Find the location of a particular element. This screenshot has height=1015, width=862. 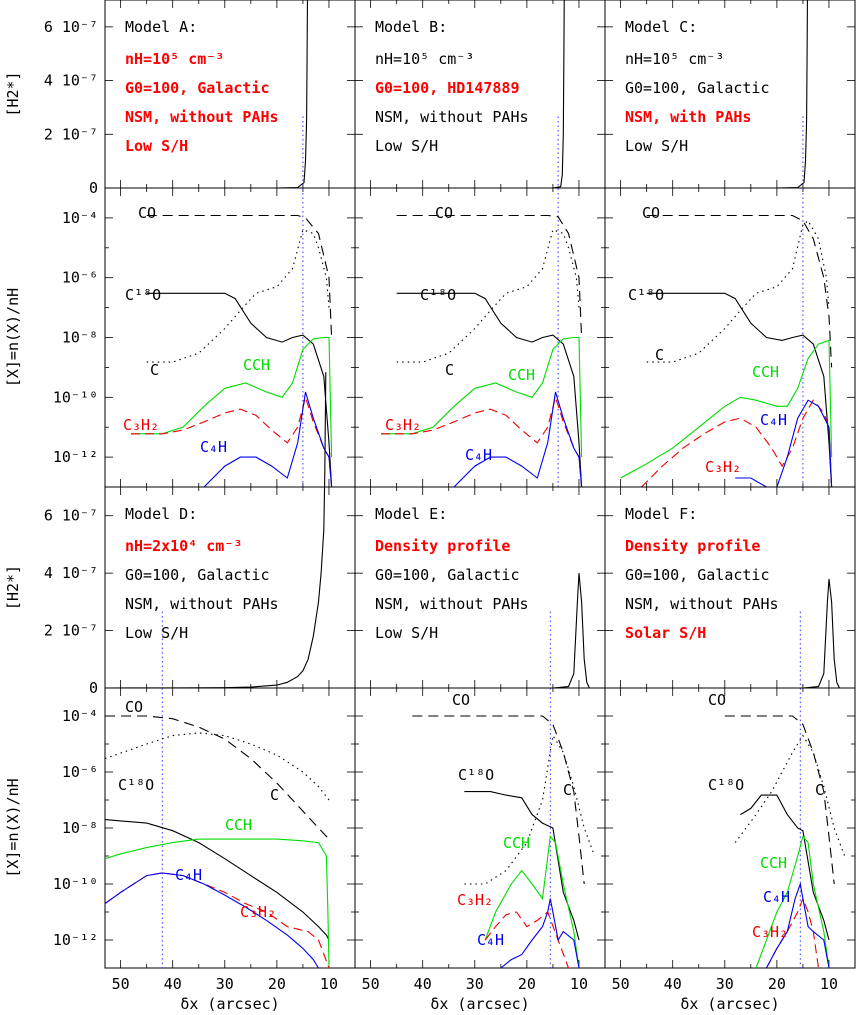

abundance-frame is located at coordinates (480, 828).